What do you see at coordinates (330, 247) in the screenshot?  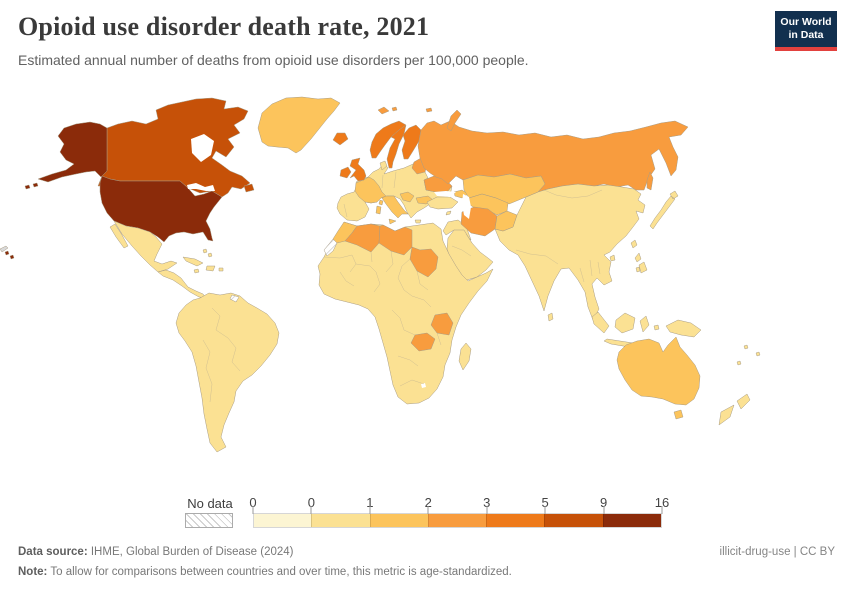 I see `country-western-sahara` at bounding box center [330, 247].